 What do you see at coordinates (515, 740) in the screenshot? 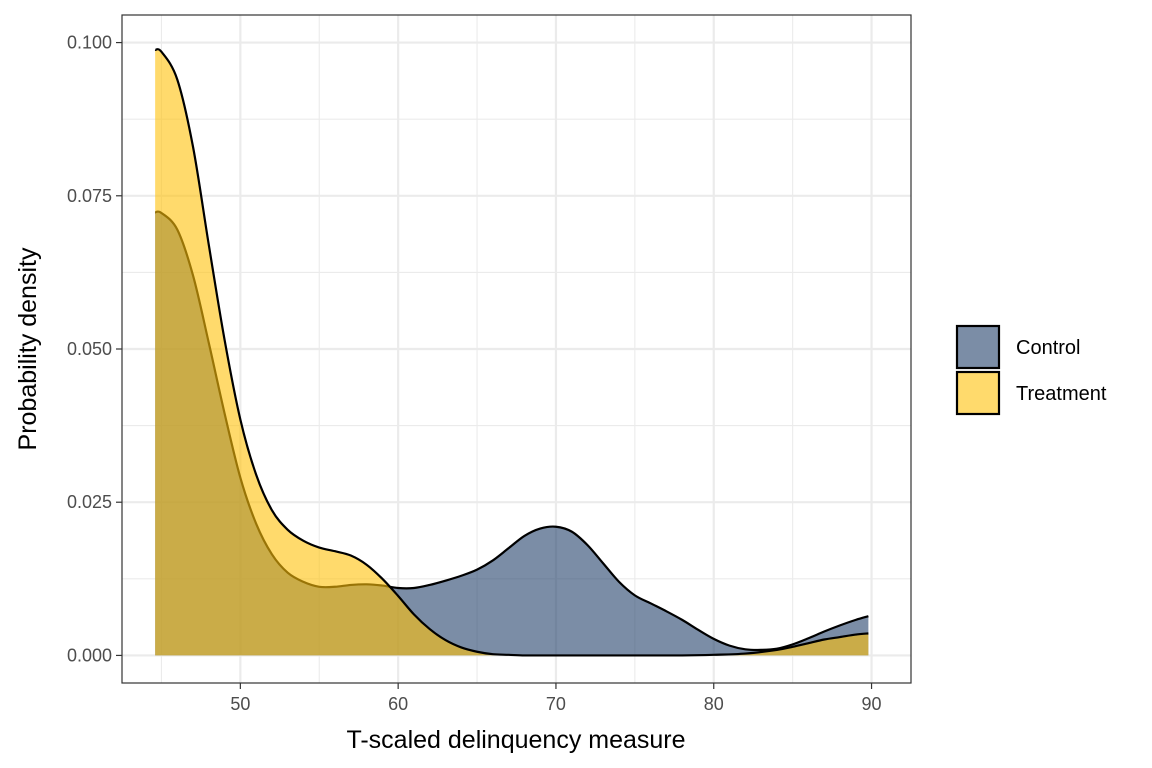
I see `x-axis-title: T-scaled delinquency measure` at bounding box center [515, 740].